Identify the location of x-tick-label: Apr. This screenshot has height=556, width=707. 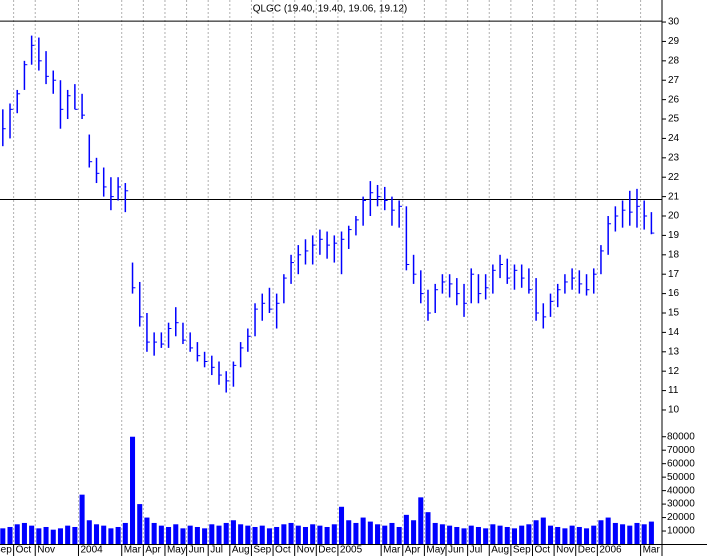
(413, 550).